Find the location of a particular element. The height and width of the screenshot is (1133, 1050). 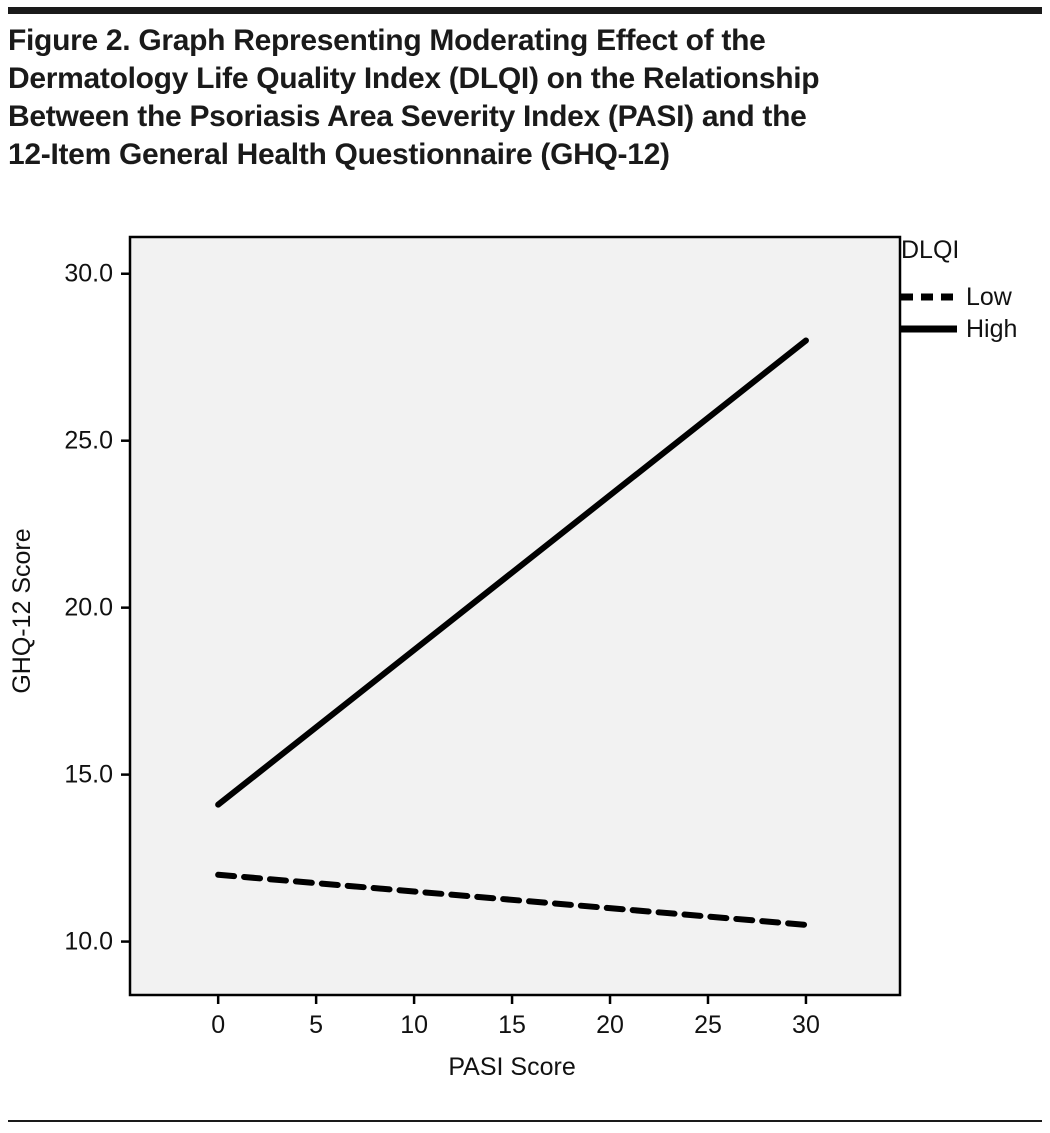

bottom-divider is located at coordinates (525, 1121).